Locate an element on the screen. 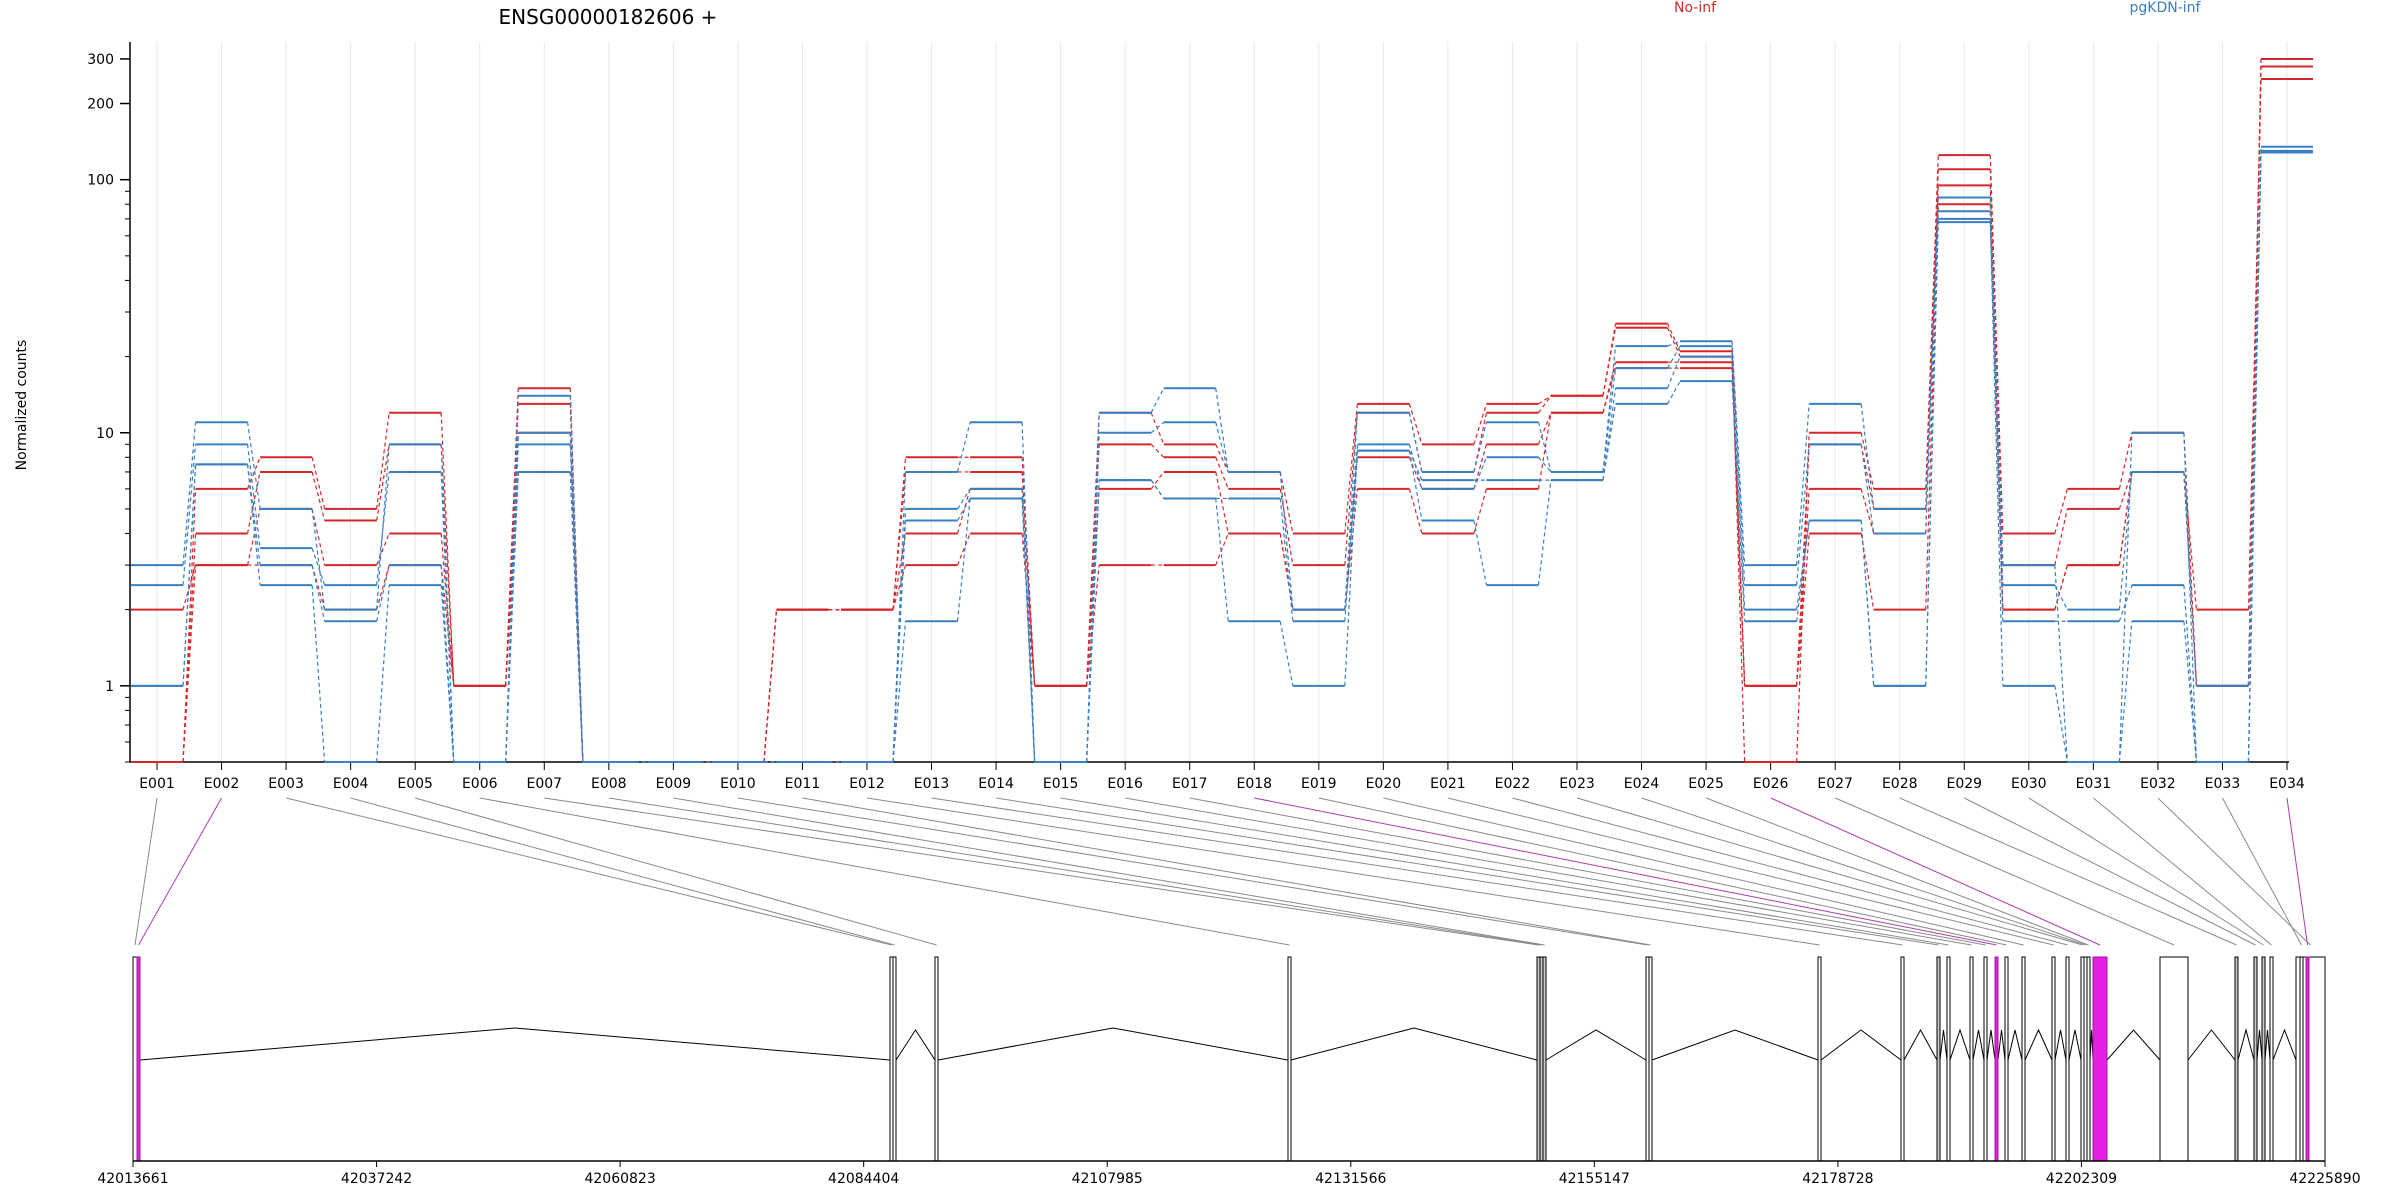 The width and height of the screenshot is (2400, 1200). connector-e023 is located at coordinates (1829, 871).